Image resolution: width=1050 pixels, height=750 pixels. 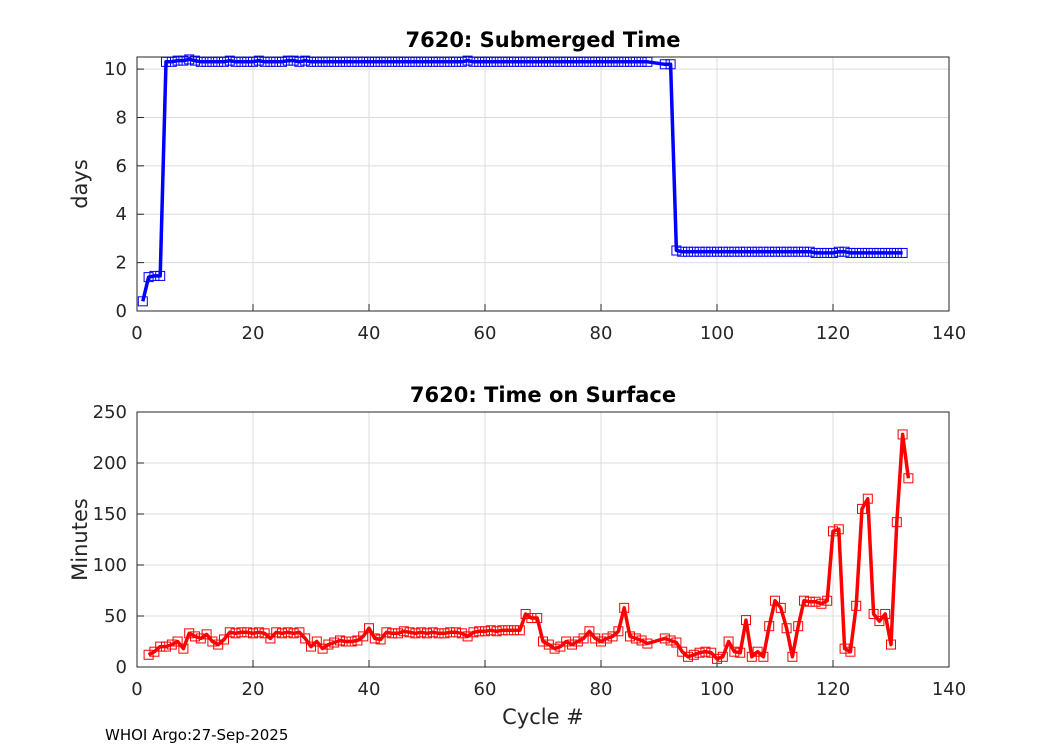 What do you see at coordinates (136, 689) in the screenshot?
I see `x-tick-label: 0` at bounding box center [136, 689].